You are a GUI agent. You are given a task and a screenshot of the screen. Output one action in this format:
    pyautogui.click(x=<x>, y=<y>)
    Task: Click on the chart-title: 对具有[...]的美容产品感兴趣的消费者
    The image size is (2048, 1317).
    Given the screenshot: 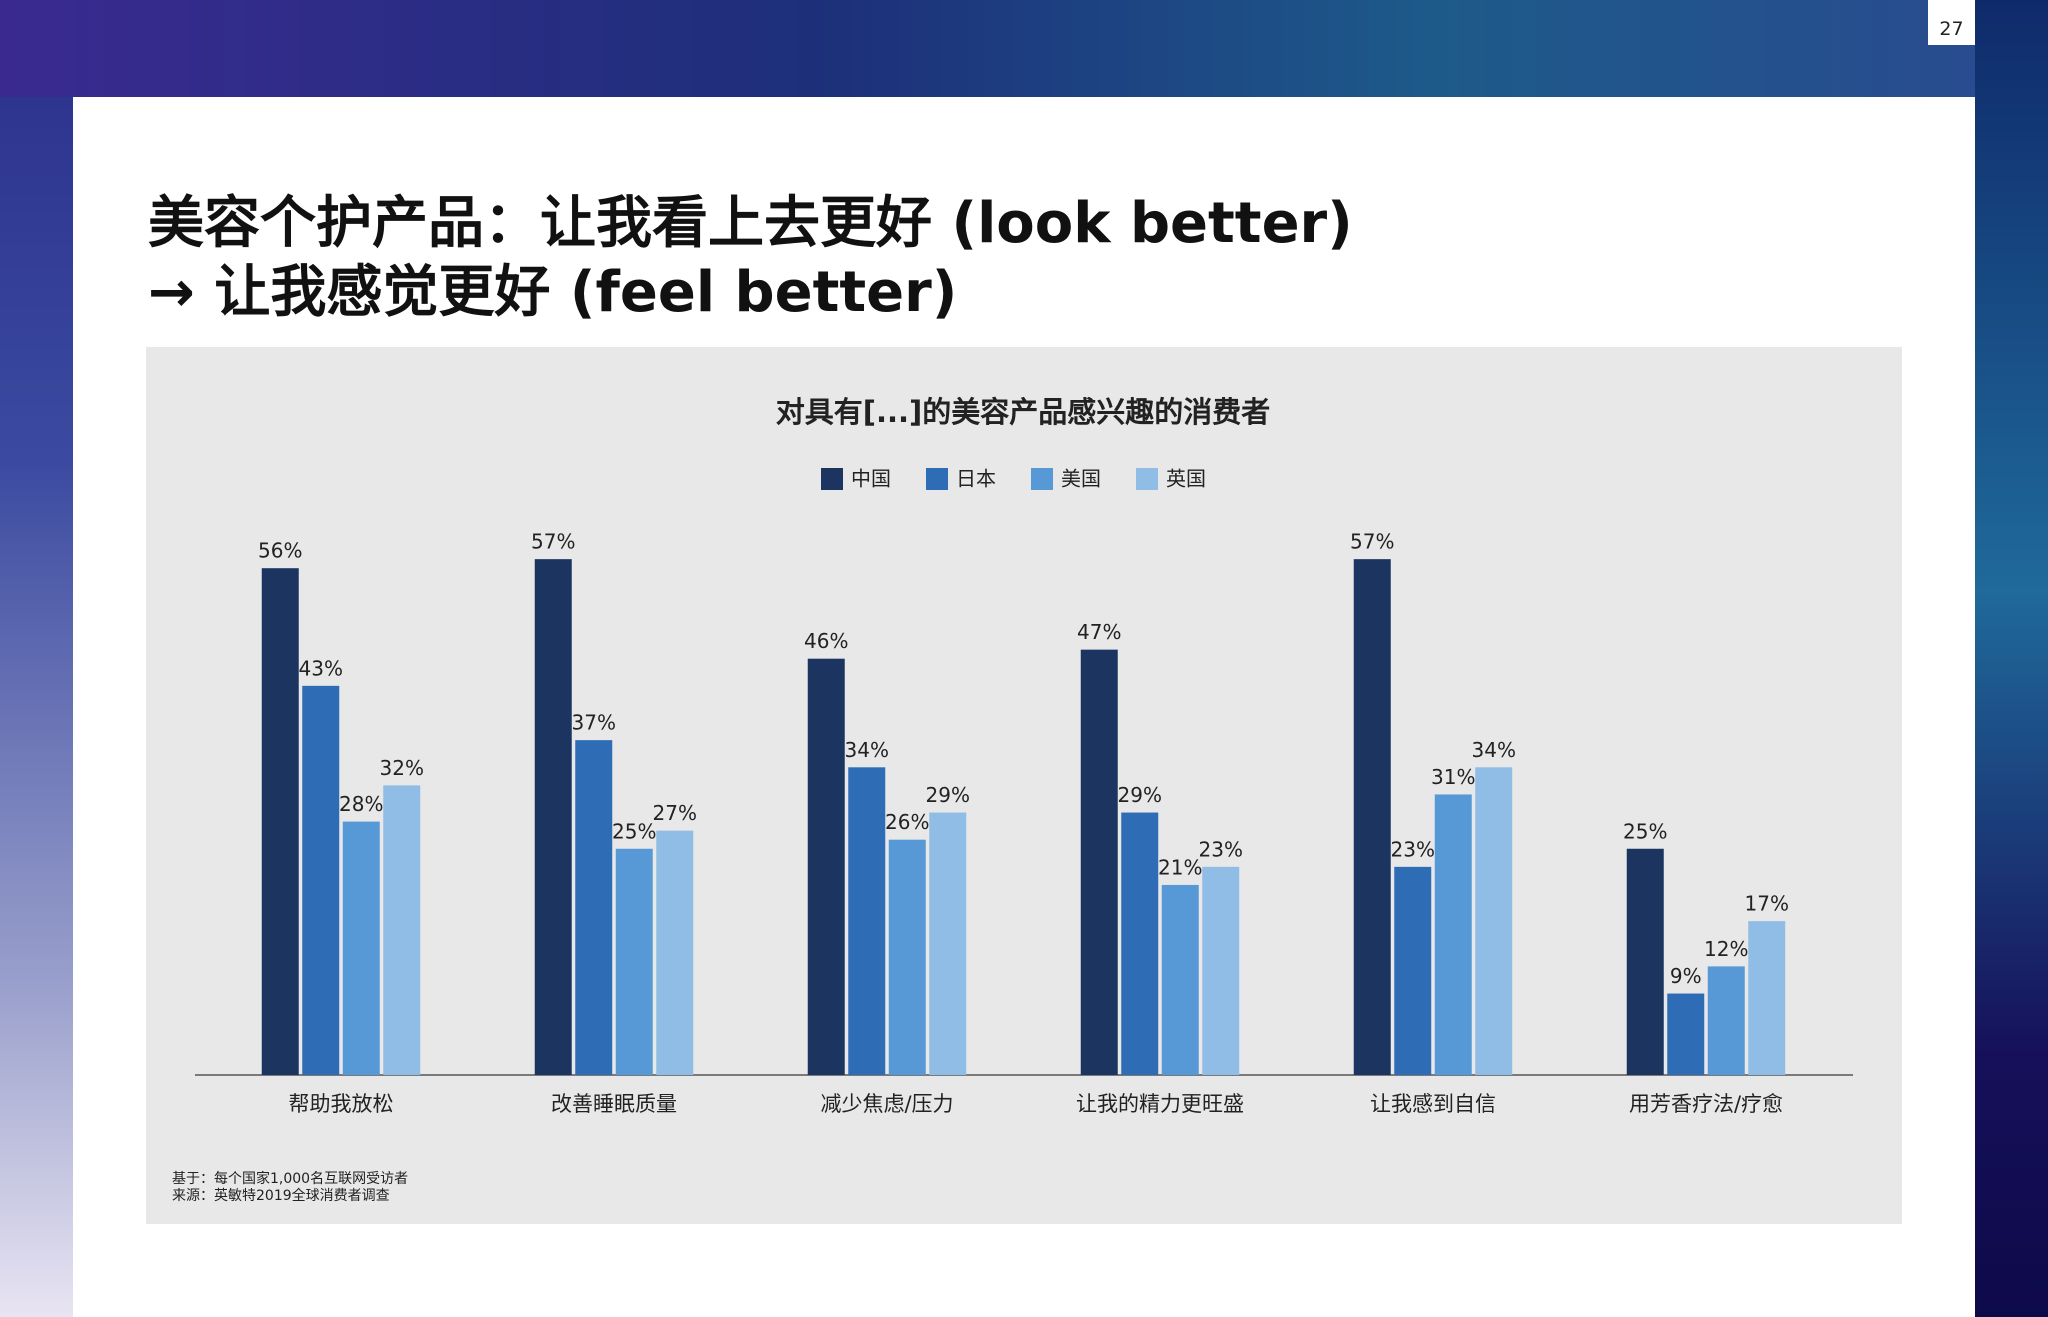 What is the action you would take?
    pyautogui.click(x=1023, y=412)
    